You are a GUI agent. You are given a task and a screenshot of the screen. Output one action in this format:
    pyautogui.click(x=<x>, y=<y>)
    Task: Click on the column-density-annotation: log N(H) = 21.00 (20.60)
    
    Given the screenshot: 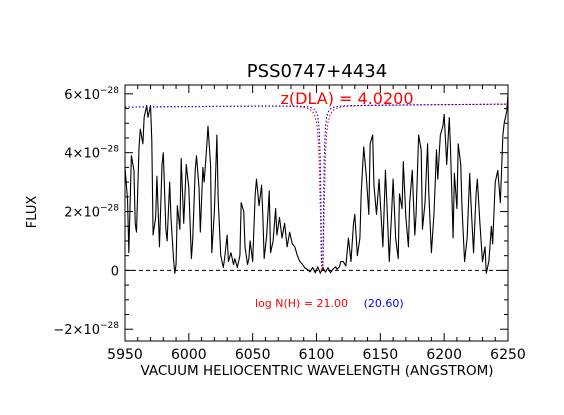 What is the action you would take?
    pyautogui.click(x=329, y=303)
    